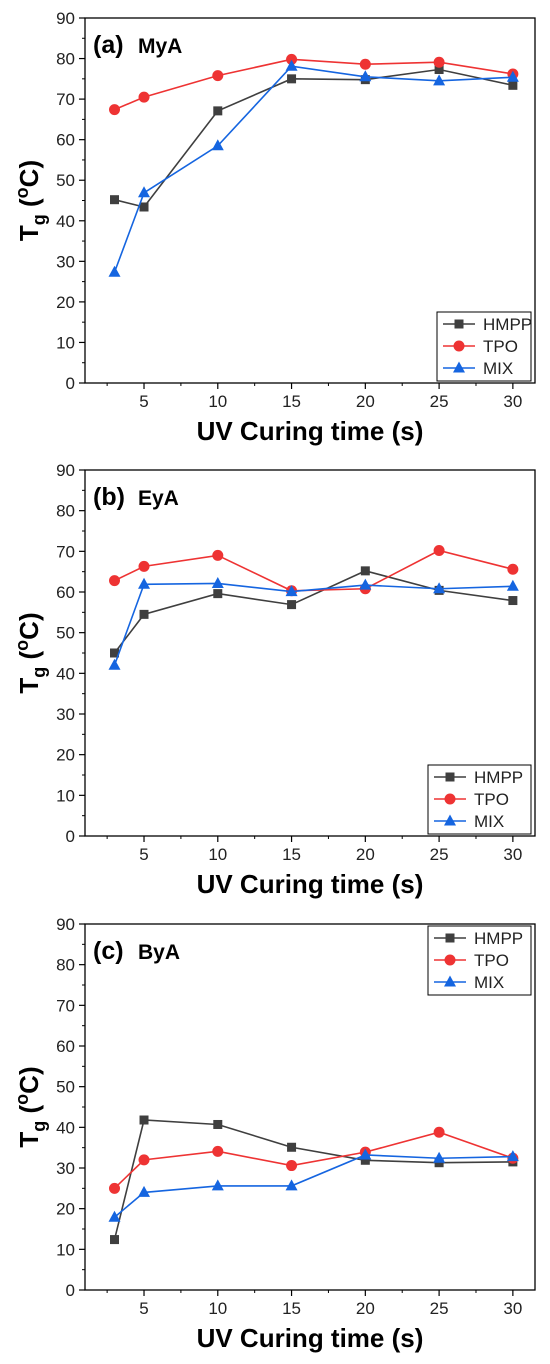 This screenshot has height=1364, width=550. Describe the element at coordinates (158, 498) in the screenshot. I see `panel-name: EyA` at that location.